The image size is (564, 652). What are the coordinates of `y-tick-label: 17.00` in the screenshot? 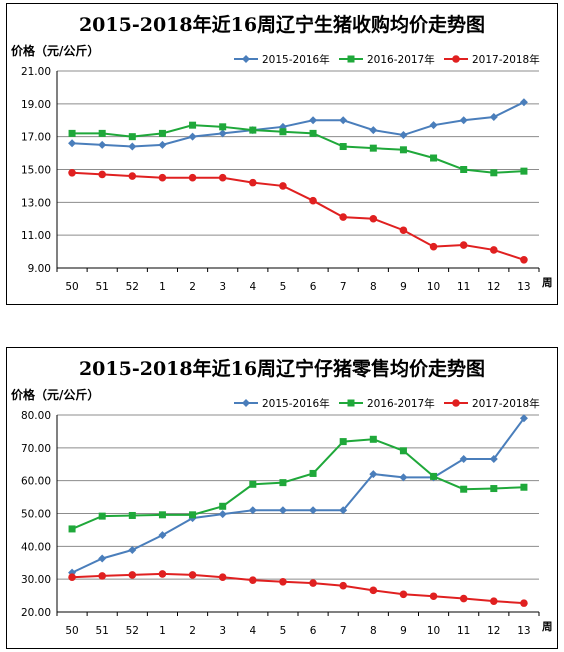 It's located at (36, 138).